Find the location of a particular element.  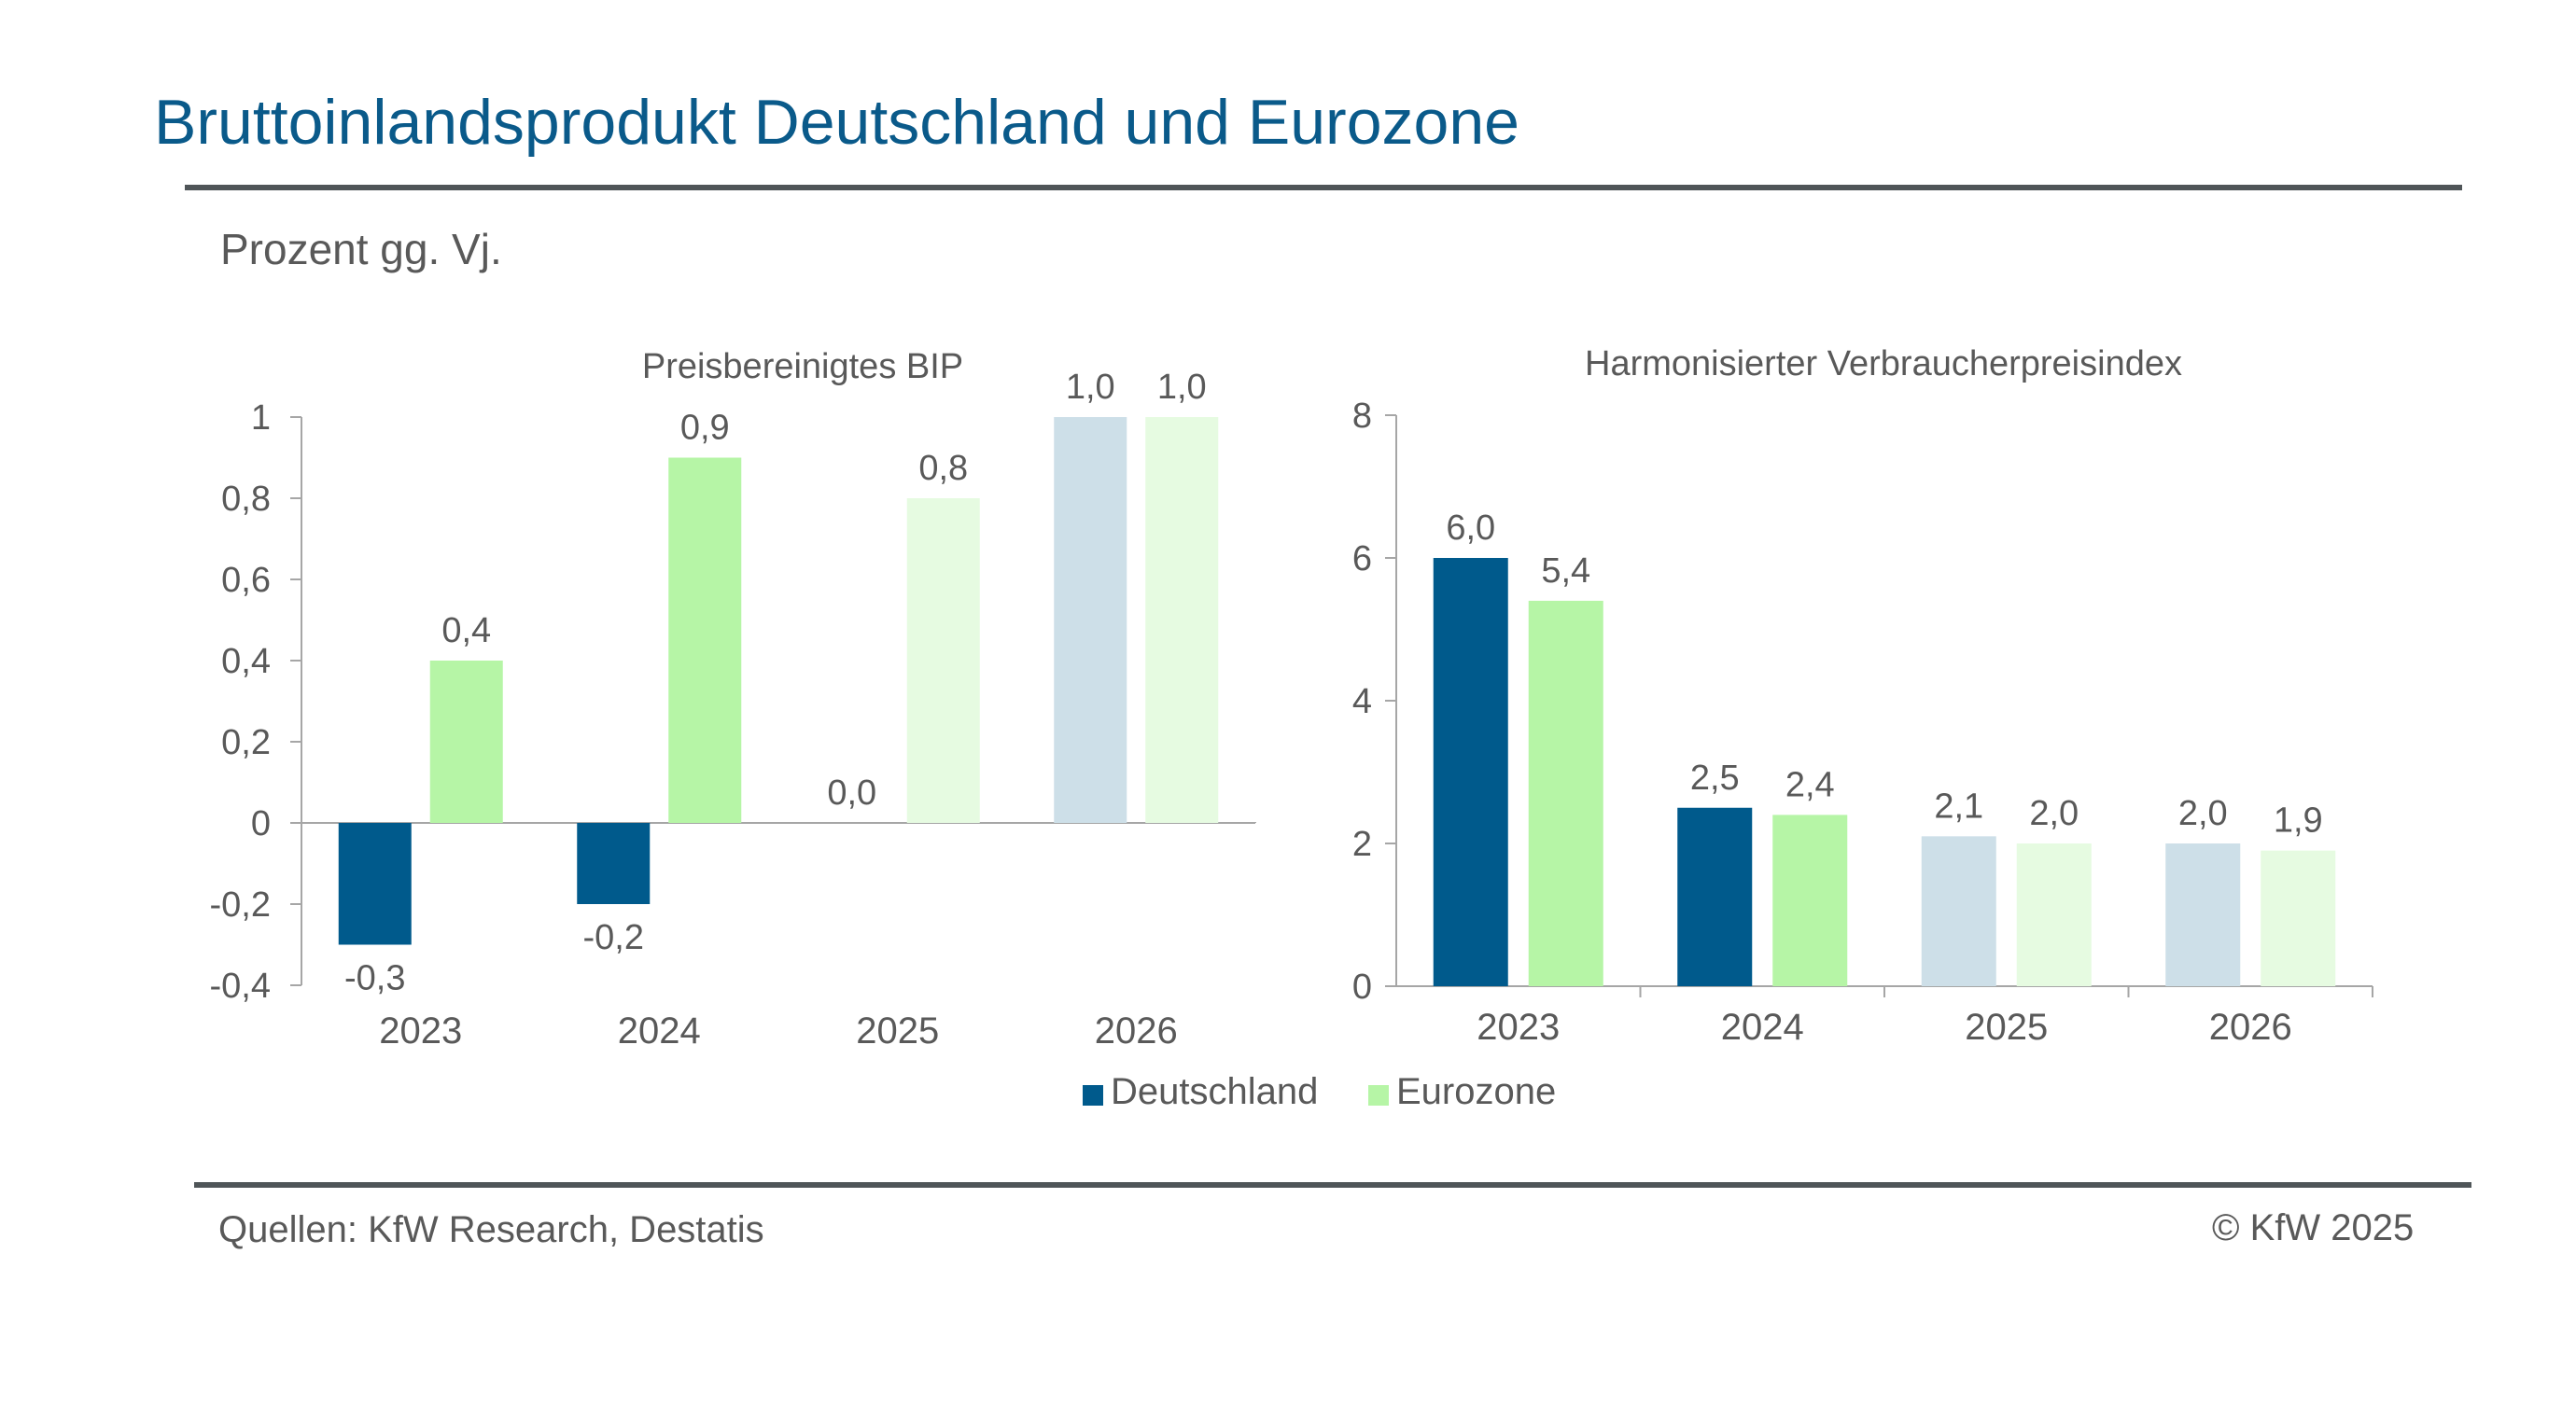

y-tick-label: 0,2 is located at coordinates (246, 742).